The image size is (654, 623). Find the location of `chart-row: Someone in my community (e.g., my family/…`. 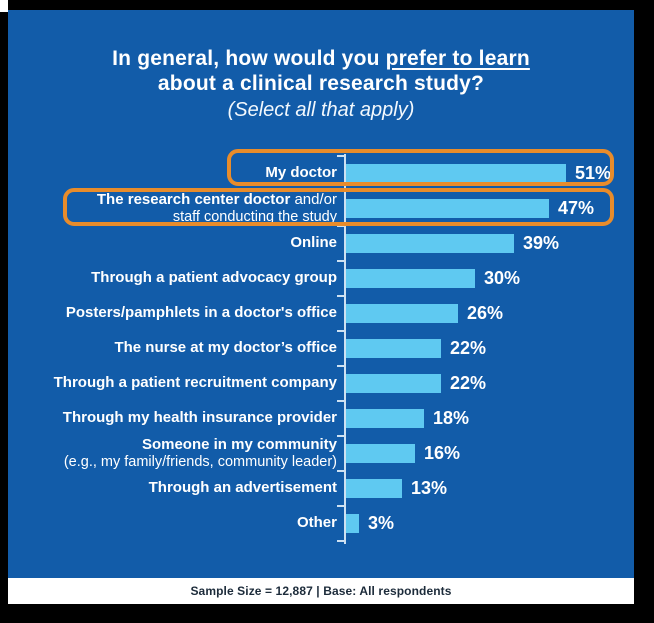

chart-row: Someone in my community (e.g., my family/… is located at coordinates (319, 453).